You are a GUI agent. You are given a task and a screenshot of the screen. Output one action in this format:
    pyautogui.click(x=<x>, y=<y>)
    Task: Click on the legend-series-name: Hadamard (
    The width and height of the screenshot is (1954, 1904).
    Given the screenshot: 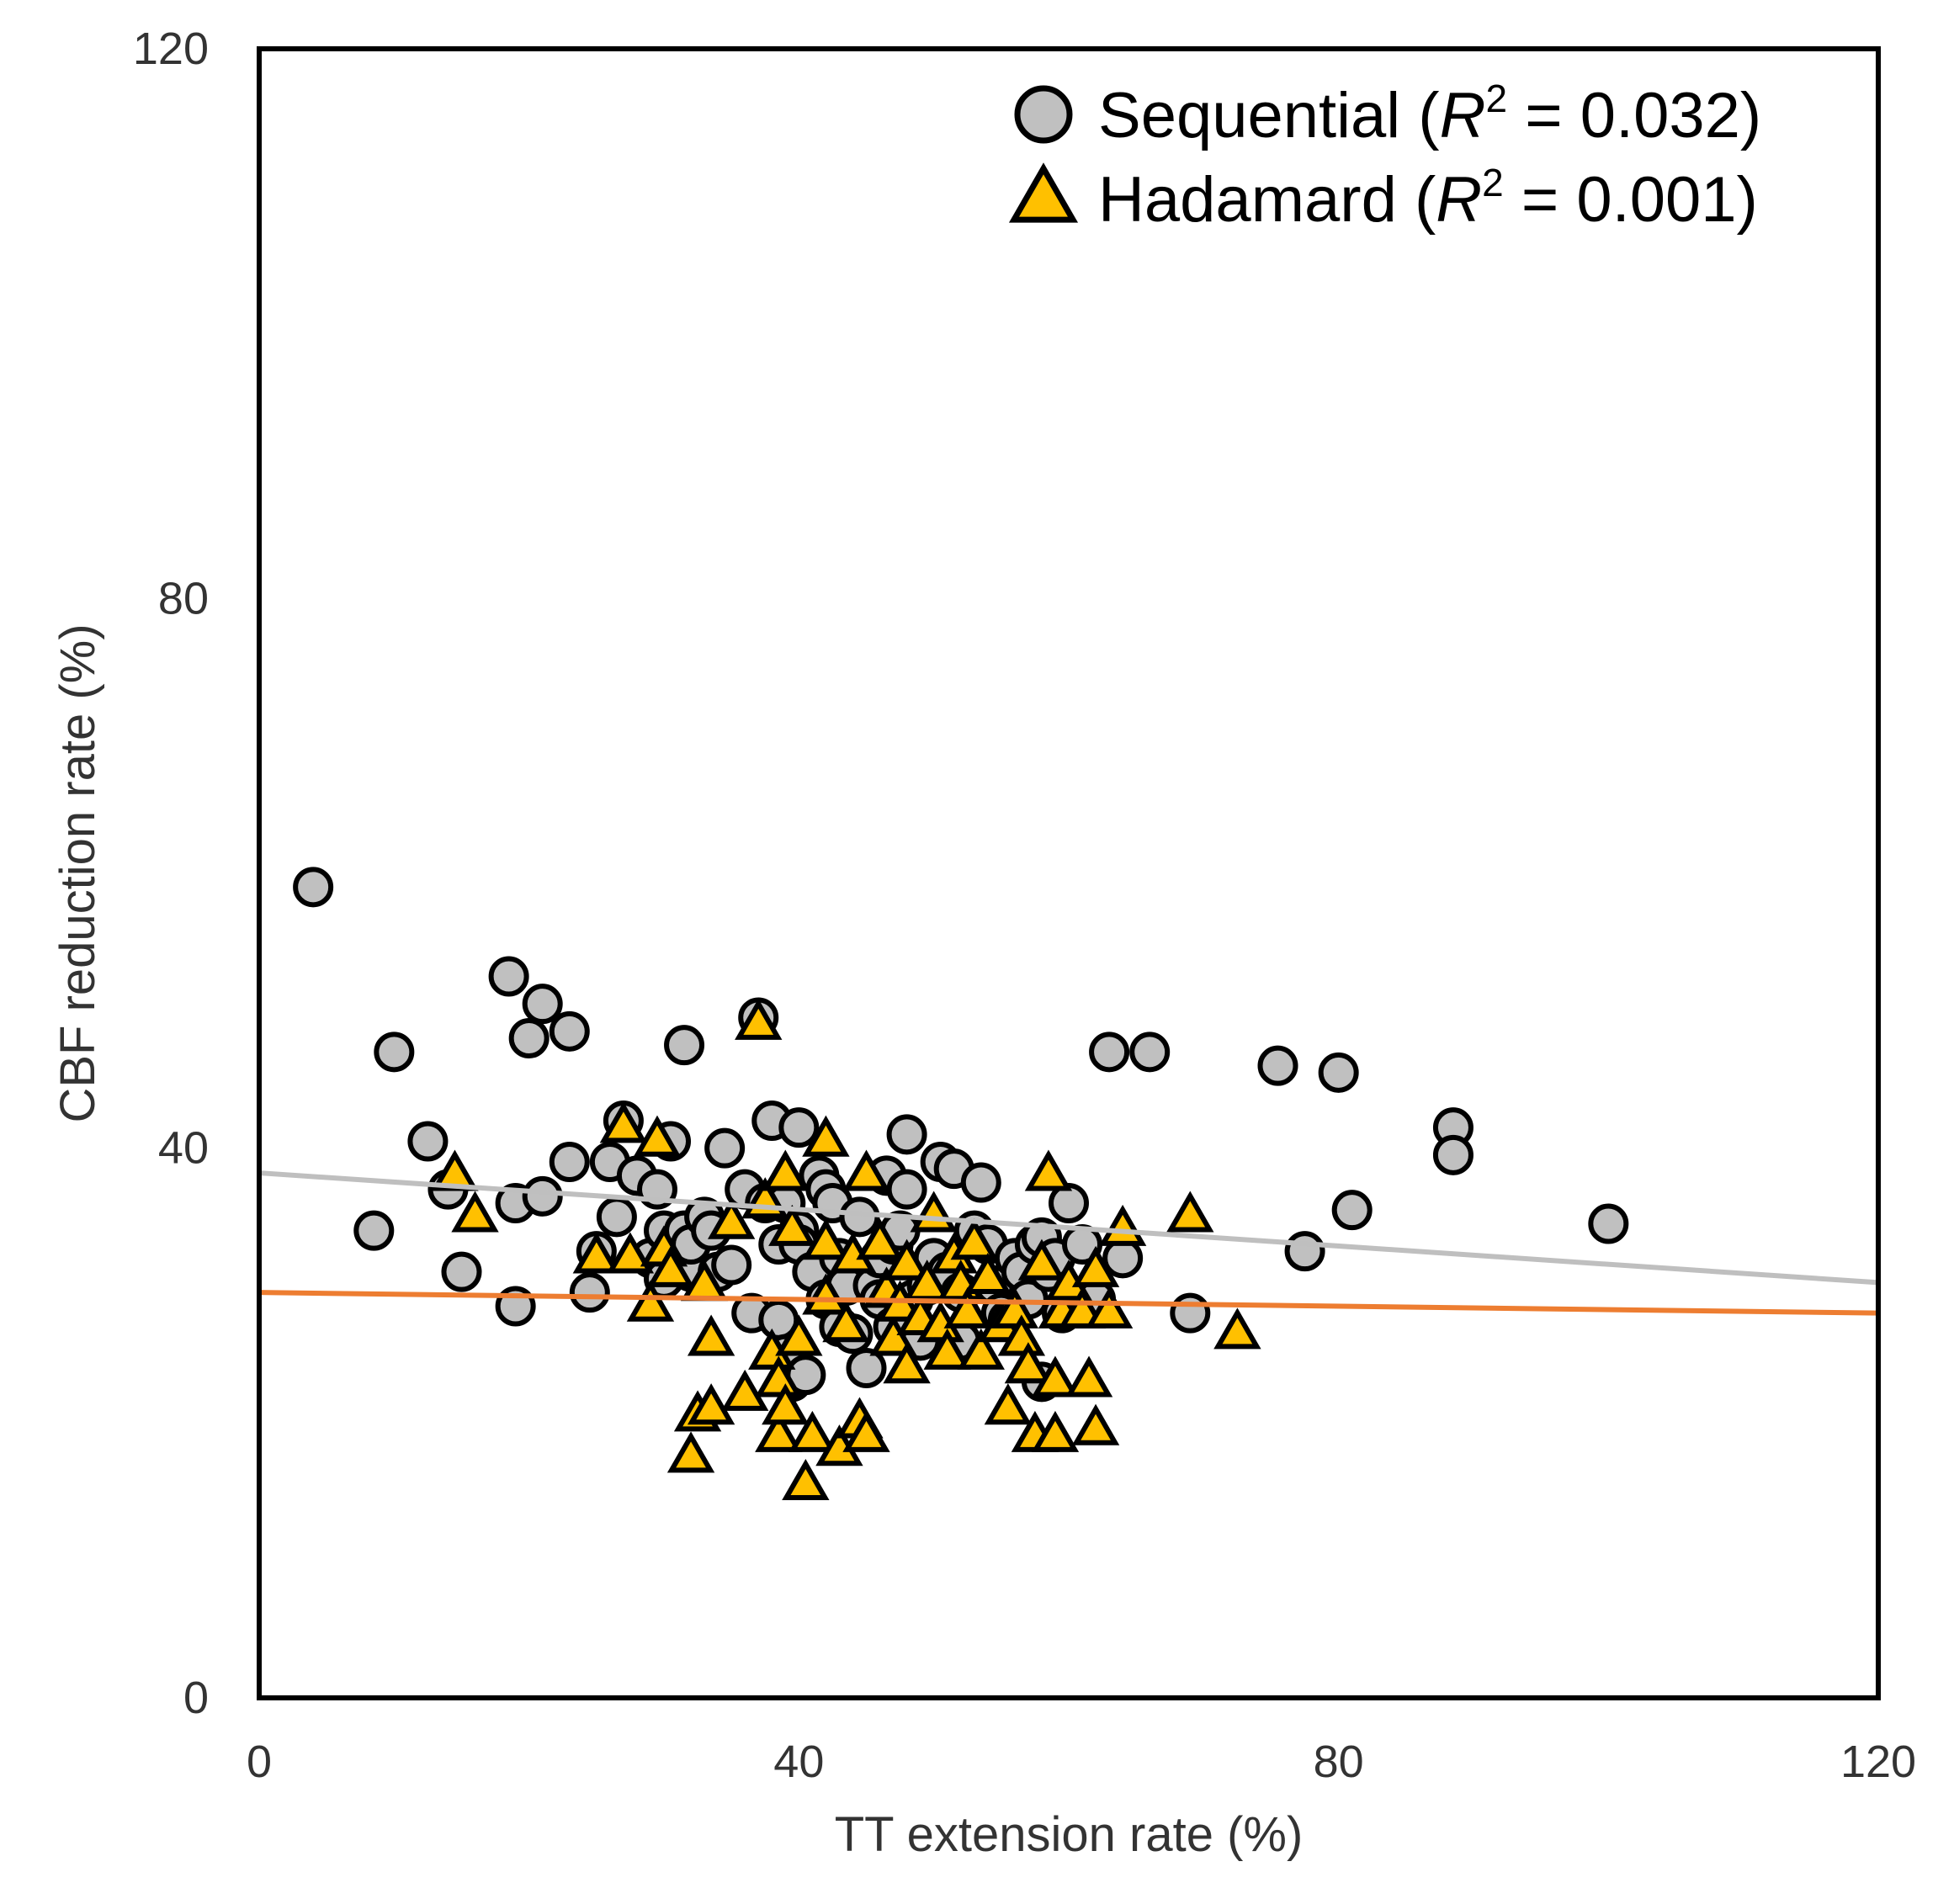 What is the action you would take?
    pyautogui.click(x=1267, y=200)
    